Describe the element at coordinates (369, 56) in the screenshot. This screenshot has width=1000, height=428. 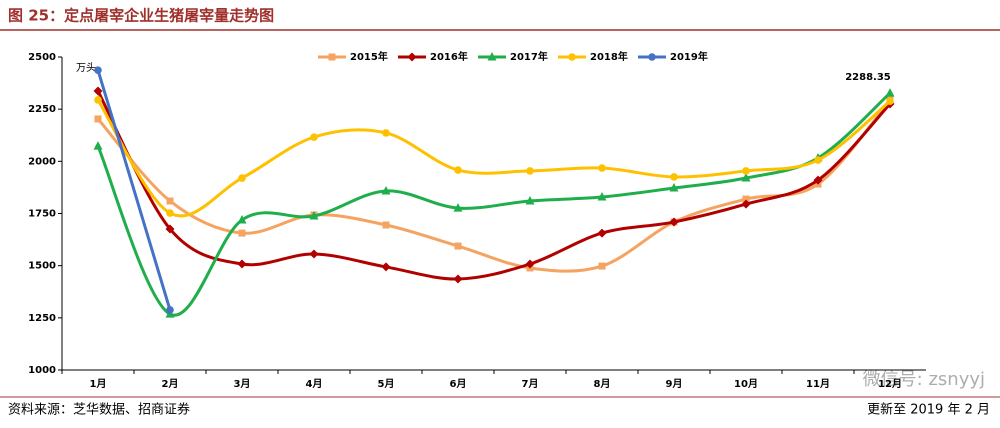
I see `legend-label: 2015年` at that location.